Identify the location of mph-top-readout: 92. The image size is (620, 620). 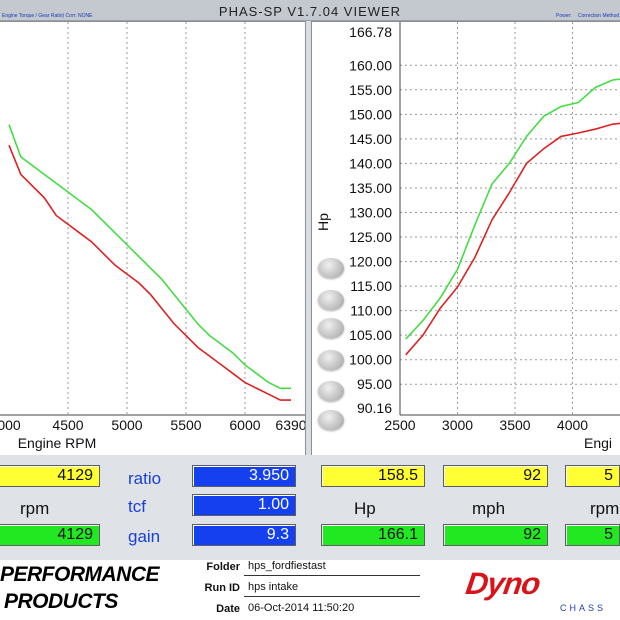
(495, 476).